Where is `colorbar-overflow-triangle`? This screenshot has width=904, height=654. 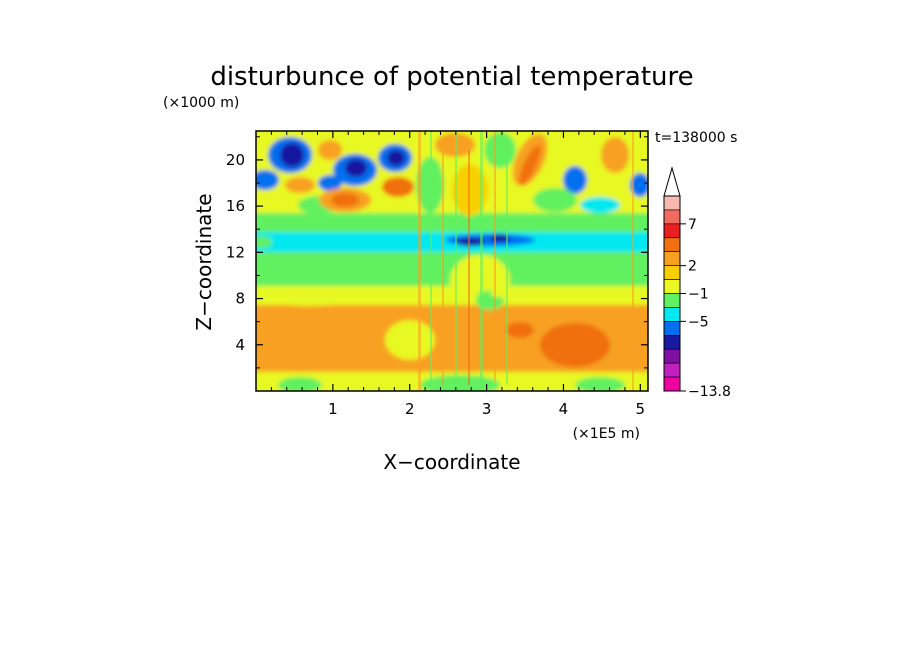 colorbar-overflow-triangle is located at coordinates (672, 181).